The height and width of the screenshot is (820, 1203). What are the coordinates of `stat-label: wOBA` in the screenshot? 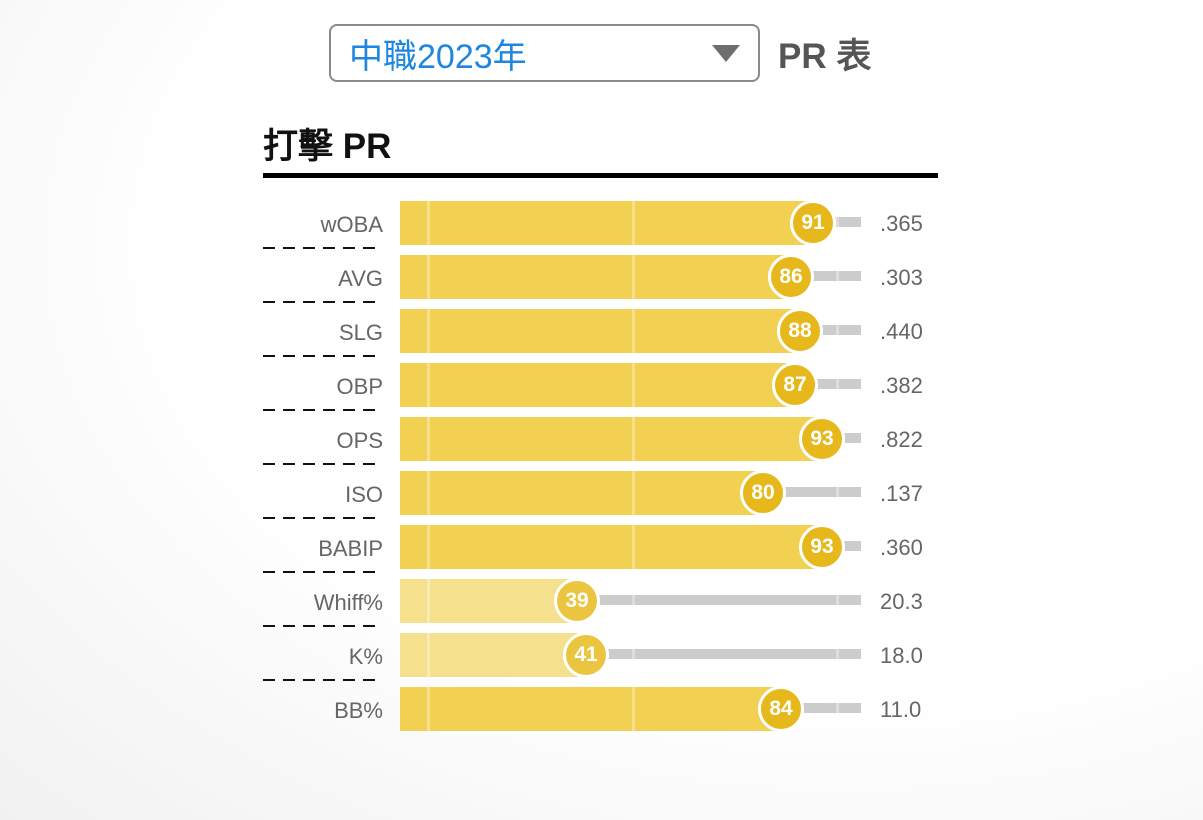 It's located at (351, 224).